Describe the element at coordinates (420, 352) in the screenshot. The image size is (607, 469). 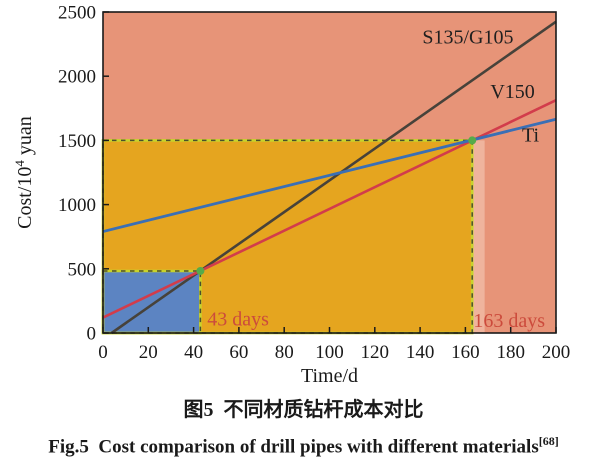
I see `x-tick-label: 140` at that location.